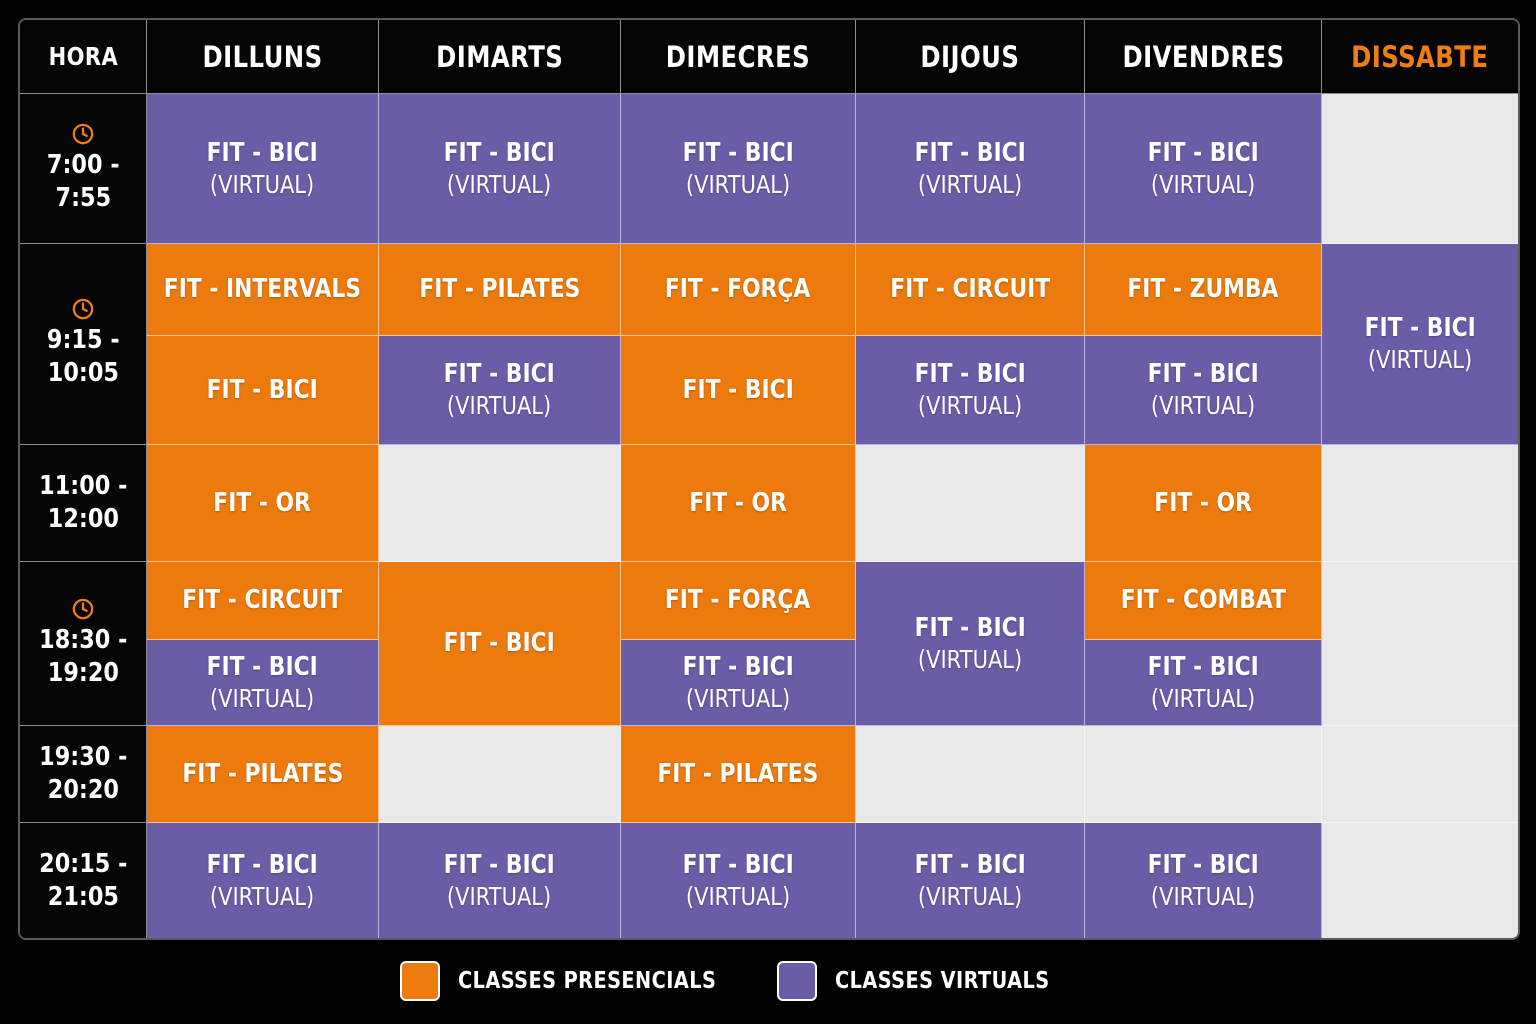 The height and width of the screenshot is (1024, 1536). I want to click on class-dissabte-0915: FIT - BICI (VIRTUAL), so click(1420, 344).